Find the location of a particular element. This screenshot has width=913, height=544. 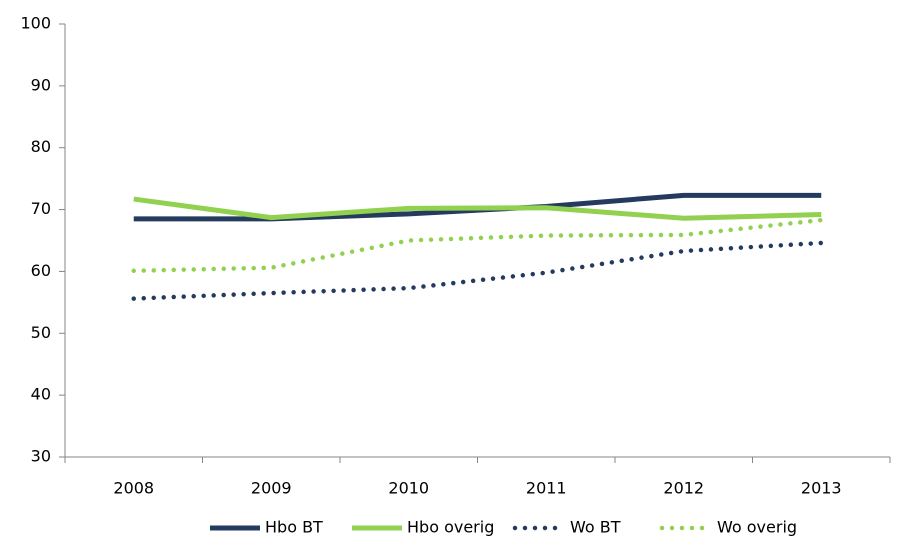

y-tick-label: 100 is located at coordinates (35, 23).